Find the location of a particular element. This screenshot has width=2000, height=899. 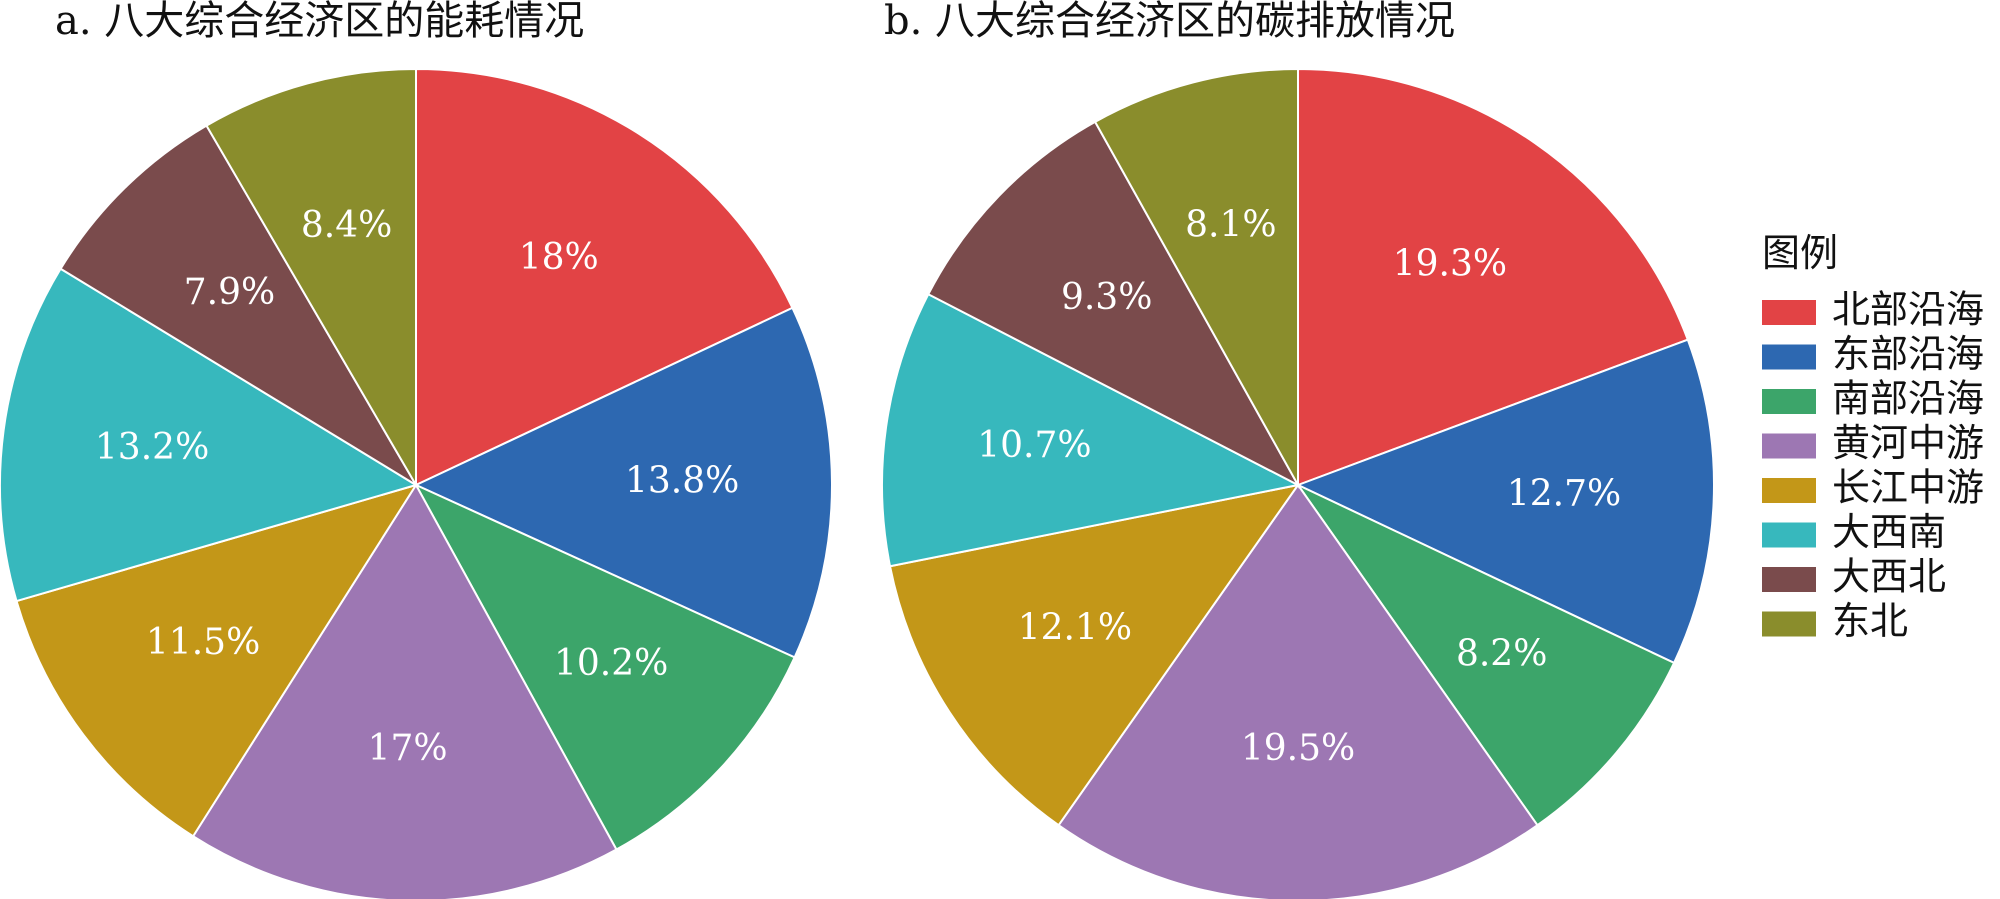

chart-a-slice-yellow-river-middle is located at coordinates (404, 691).